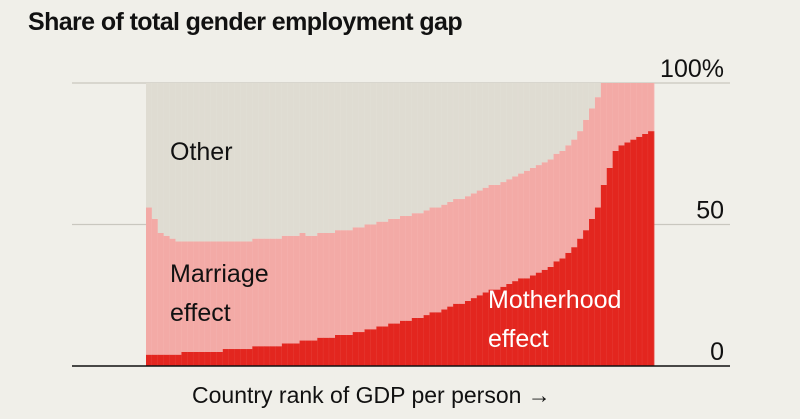 The width and height of the screenshot is (800, 419). I want to click on series-label-other: Other, so click(201, 152).